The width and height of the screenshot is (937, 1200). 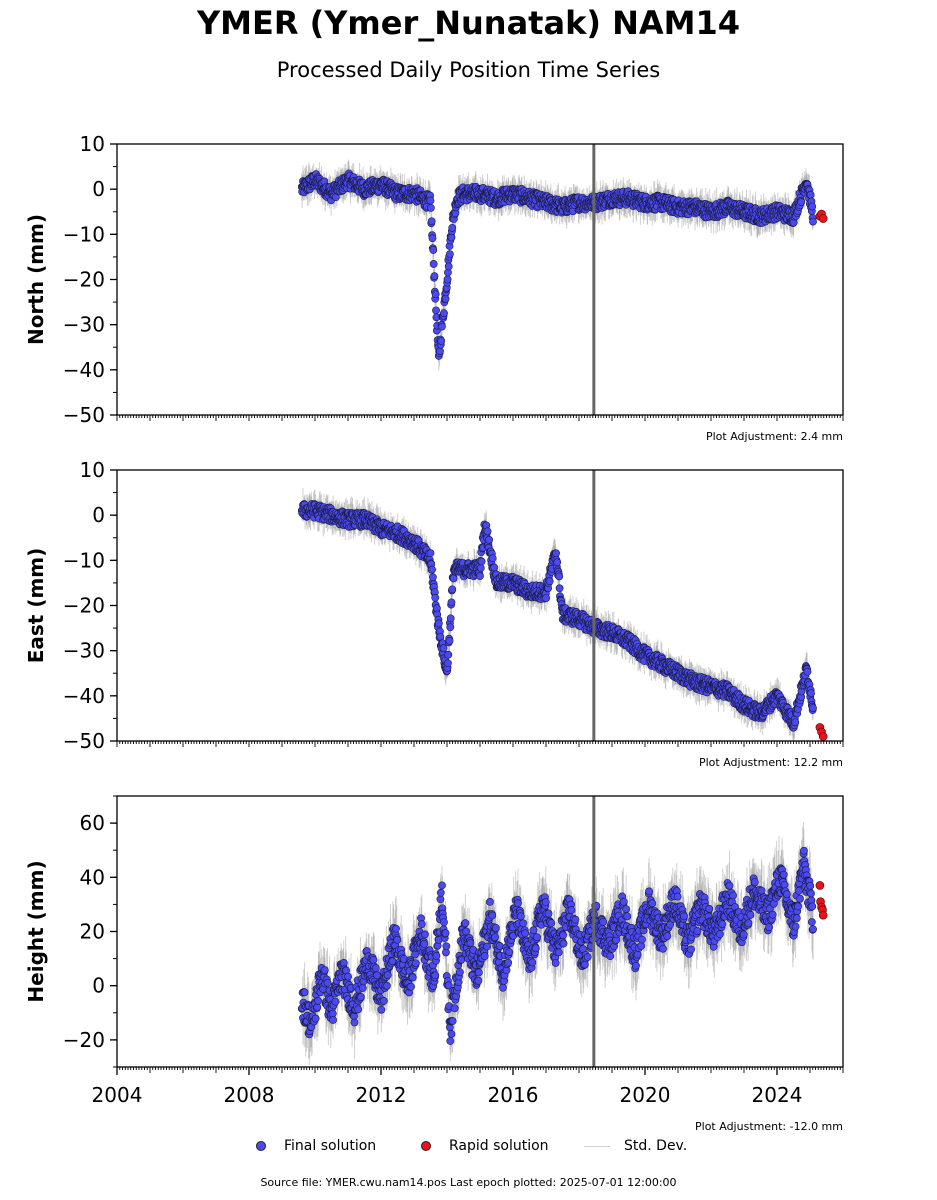 What do you see at coordinates (84, 415) in the screenshot?
I see `ytick-label-0-6: −50` at bounding box center [84, 415].